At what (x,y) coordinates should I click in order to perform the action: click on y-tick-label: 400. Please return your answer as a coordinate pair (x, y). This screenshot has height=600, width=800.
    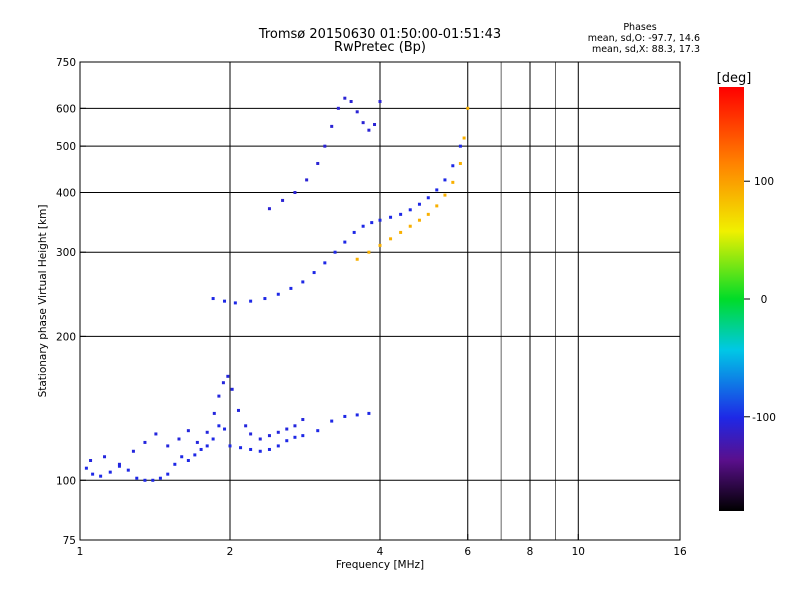
    Looking at the image, I should click on (66, 193).